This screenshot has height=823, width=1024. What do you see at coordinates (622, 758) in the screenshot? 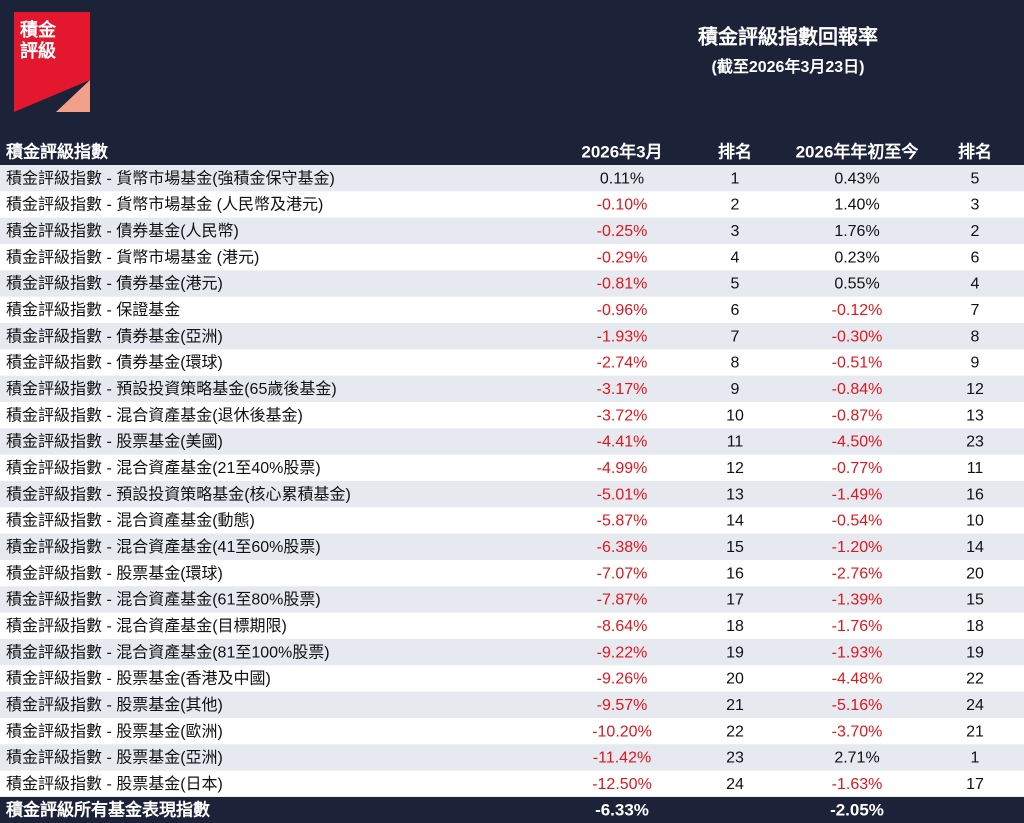
I see `cell: -11.42%` at bounding box center [622, 758].